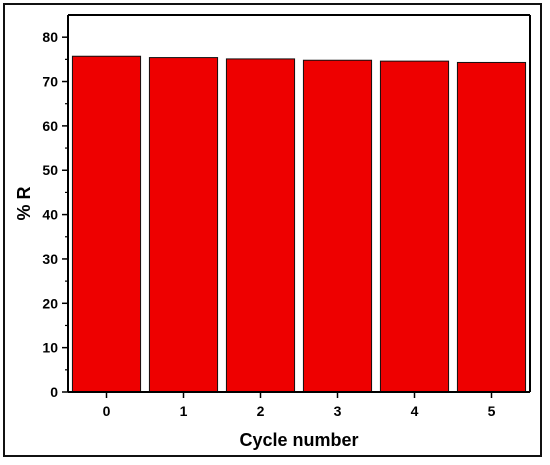 The width and height of the screenshot is (550, 465). What do you see at coordinates (338, 411) in the screenshot?
I see `x-tick-label: 3` at bounding box center [338, 411].